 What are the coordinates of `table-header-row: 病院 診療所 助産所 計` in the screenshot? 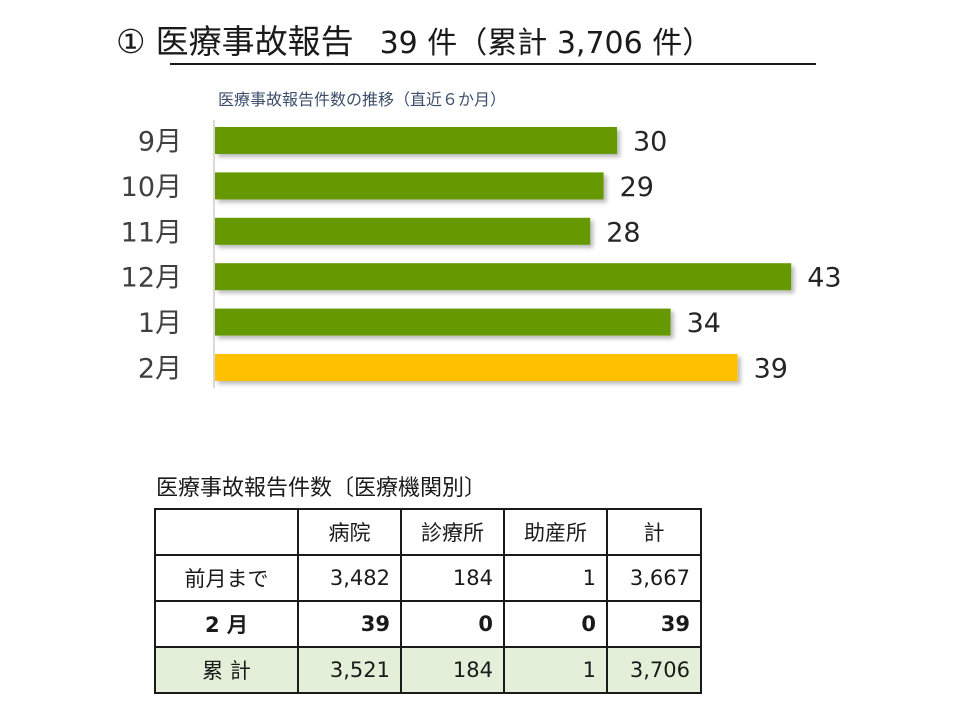 It's located at (428, 532).